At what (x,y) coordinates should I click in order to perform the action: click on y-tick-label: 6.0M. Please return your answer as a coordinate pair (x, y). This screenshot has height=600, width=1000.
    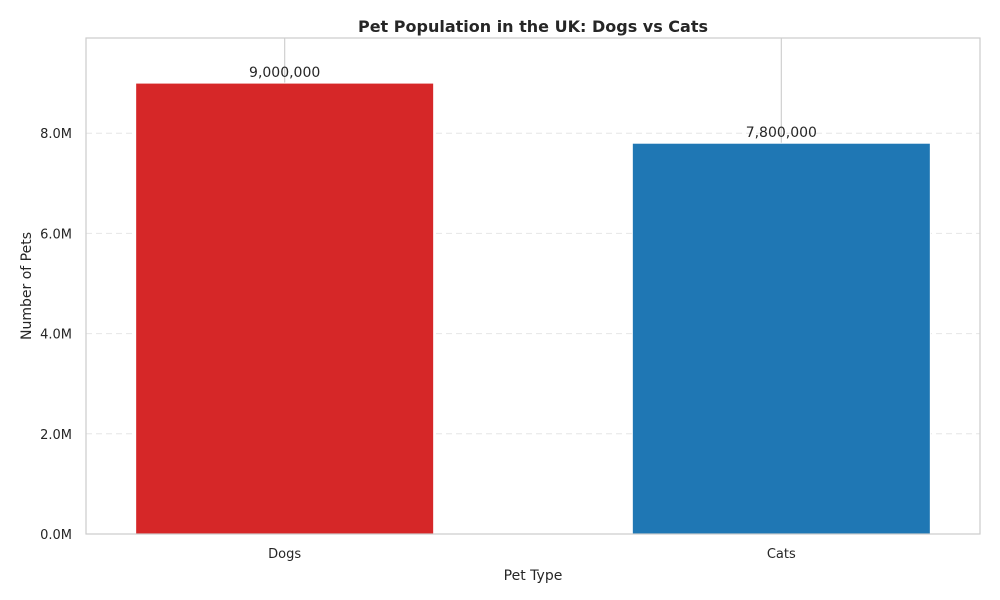
    Looking at the image, I should click on (56, 234).